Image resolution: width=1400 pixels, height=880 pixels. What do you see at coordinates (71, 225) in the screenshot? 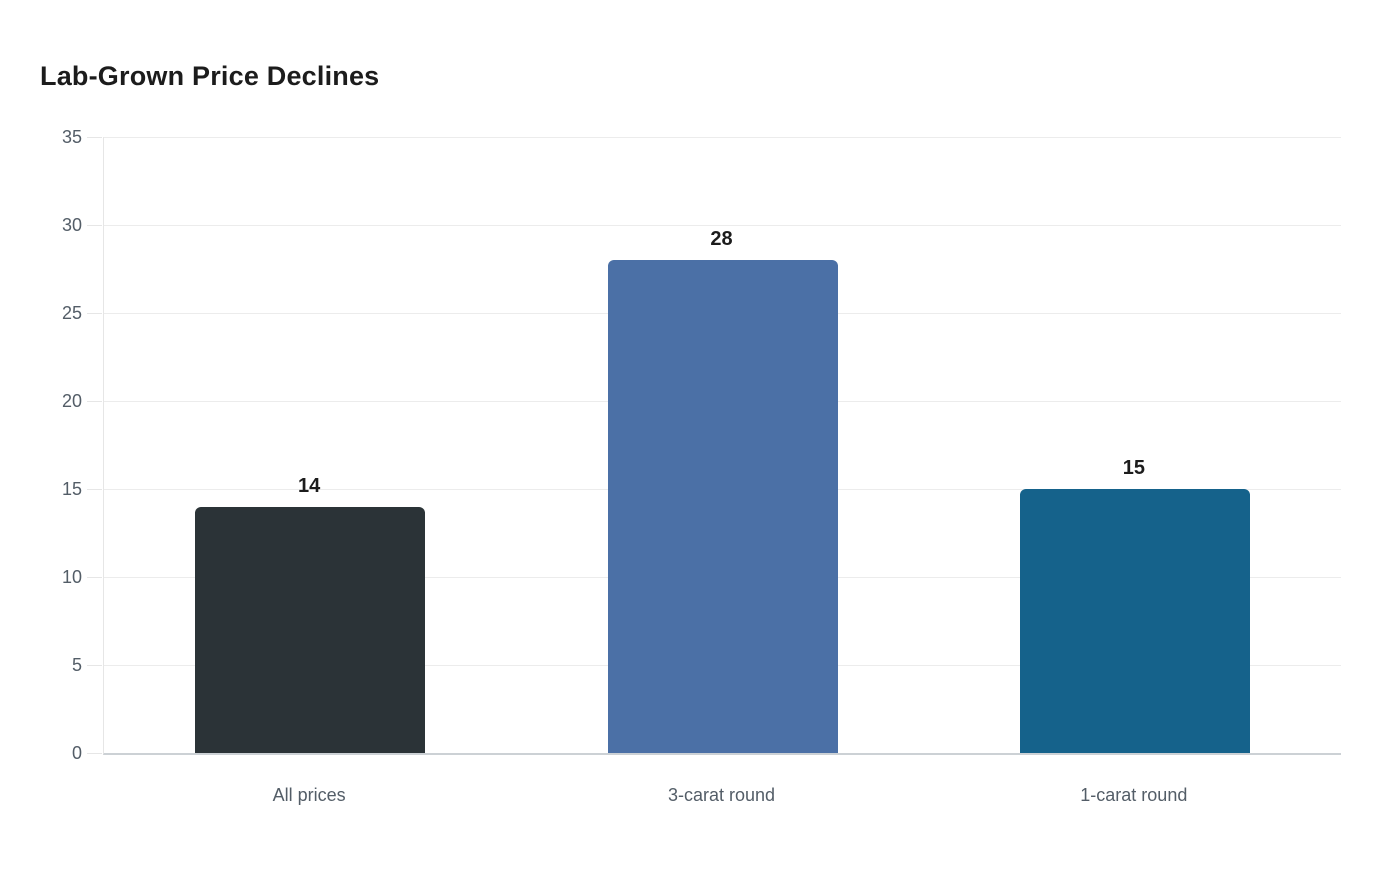
I see `y-tick-label-30: 30` at bounding box center [71, 225].